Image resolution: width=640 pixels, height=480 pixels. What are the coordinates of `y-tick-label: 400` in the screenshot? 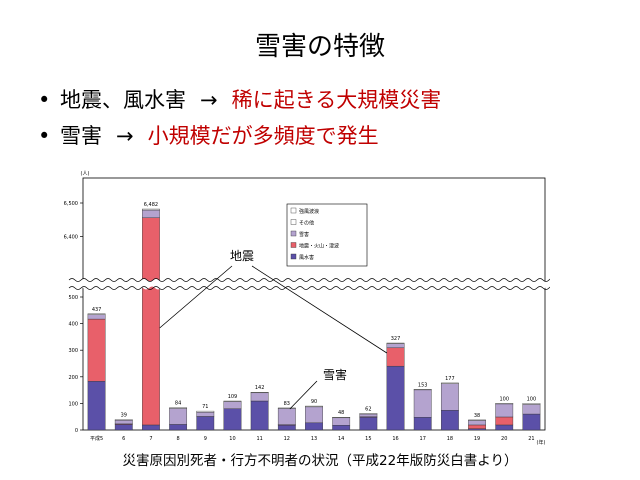 It's located at (73, 325).